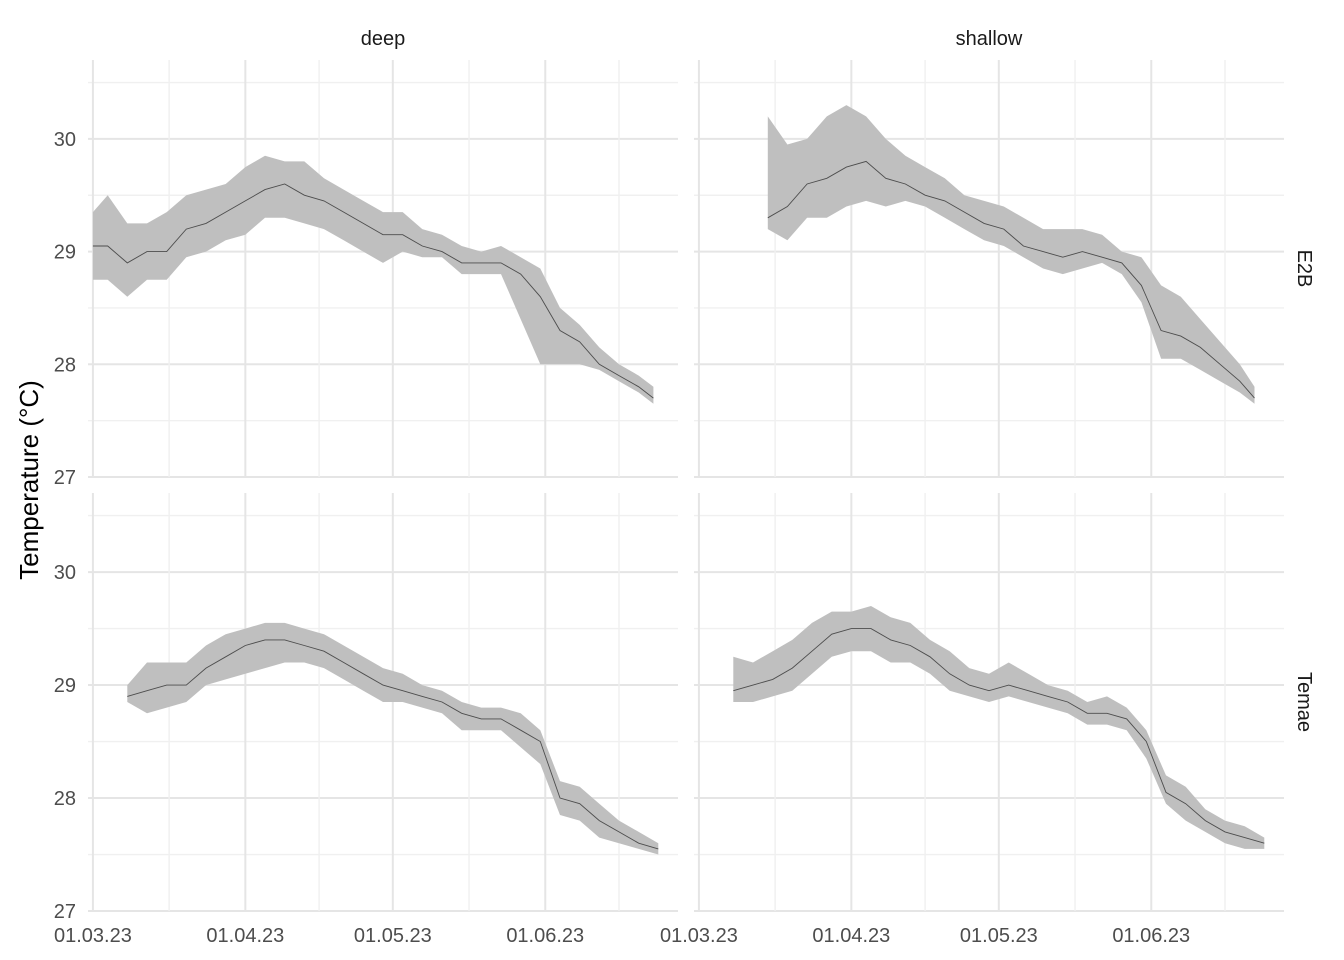  I want to click on facet-row-label: E2B, so click(1304, 269).